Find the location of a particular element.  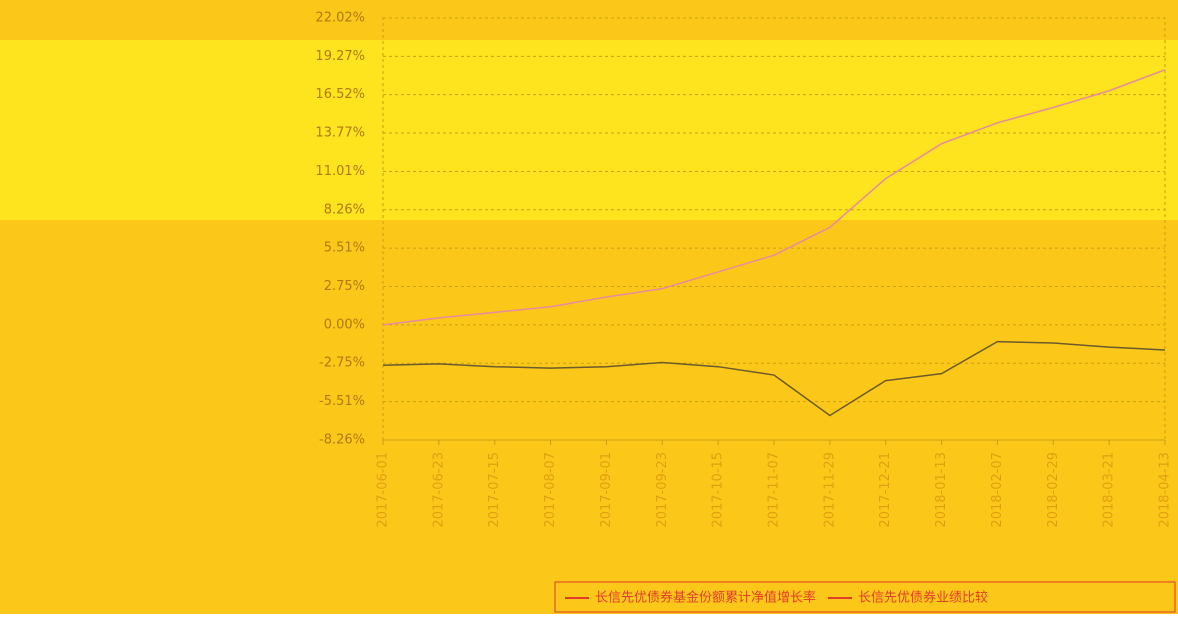

x-tick-label: 2018-02-07 is located at coordinates (997, 490).